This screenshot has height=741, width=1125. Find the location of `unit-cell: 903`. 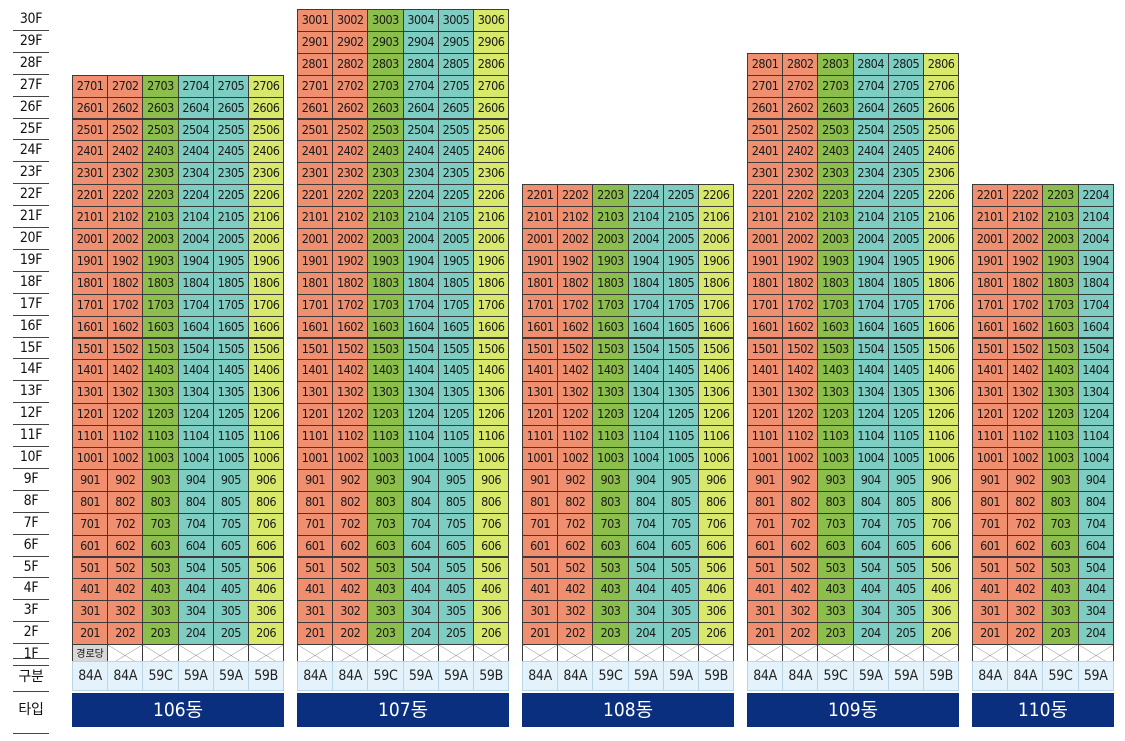

unit-cell: 903 is located at coordinates (1060, 480).